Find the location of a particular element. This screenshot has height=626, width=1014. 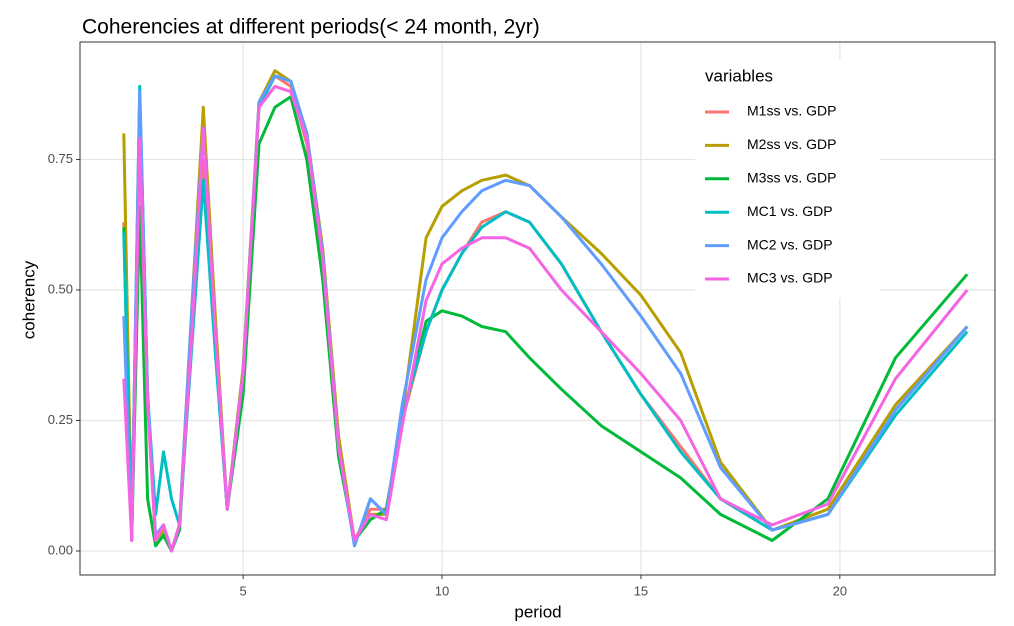

legend-label: MC2 vs. GDP is located at coordinates (790, 244).